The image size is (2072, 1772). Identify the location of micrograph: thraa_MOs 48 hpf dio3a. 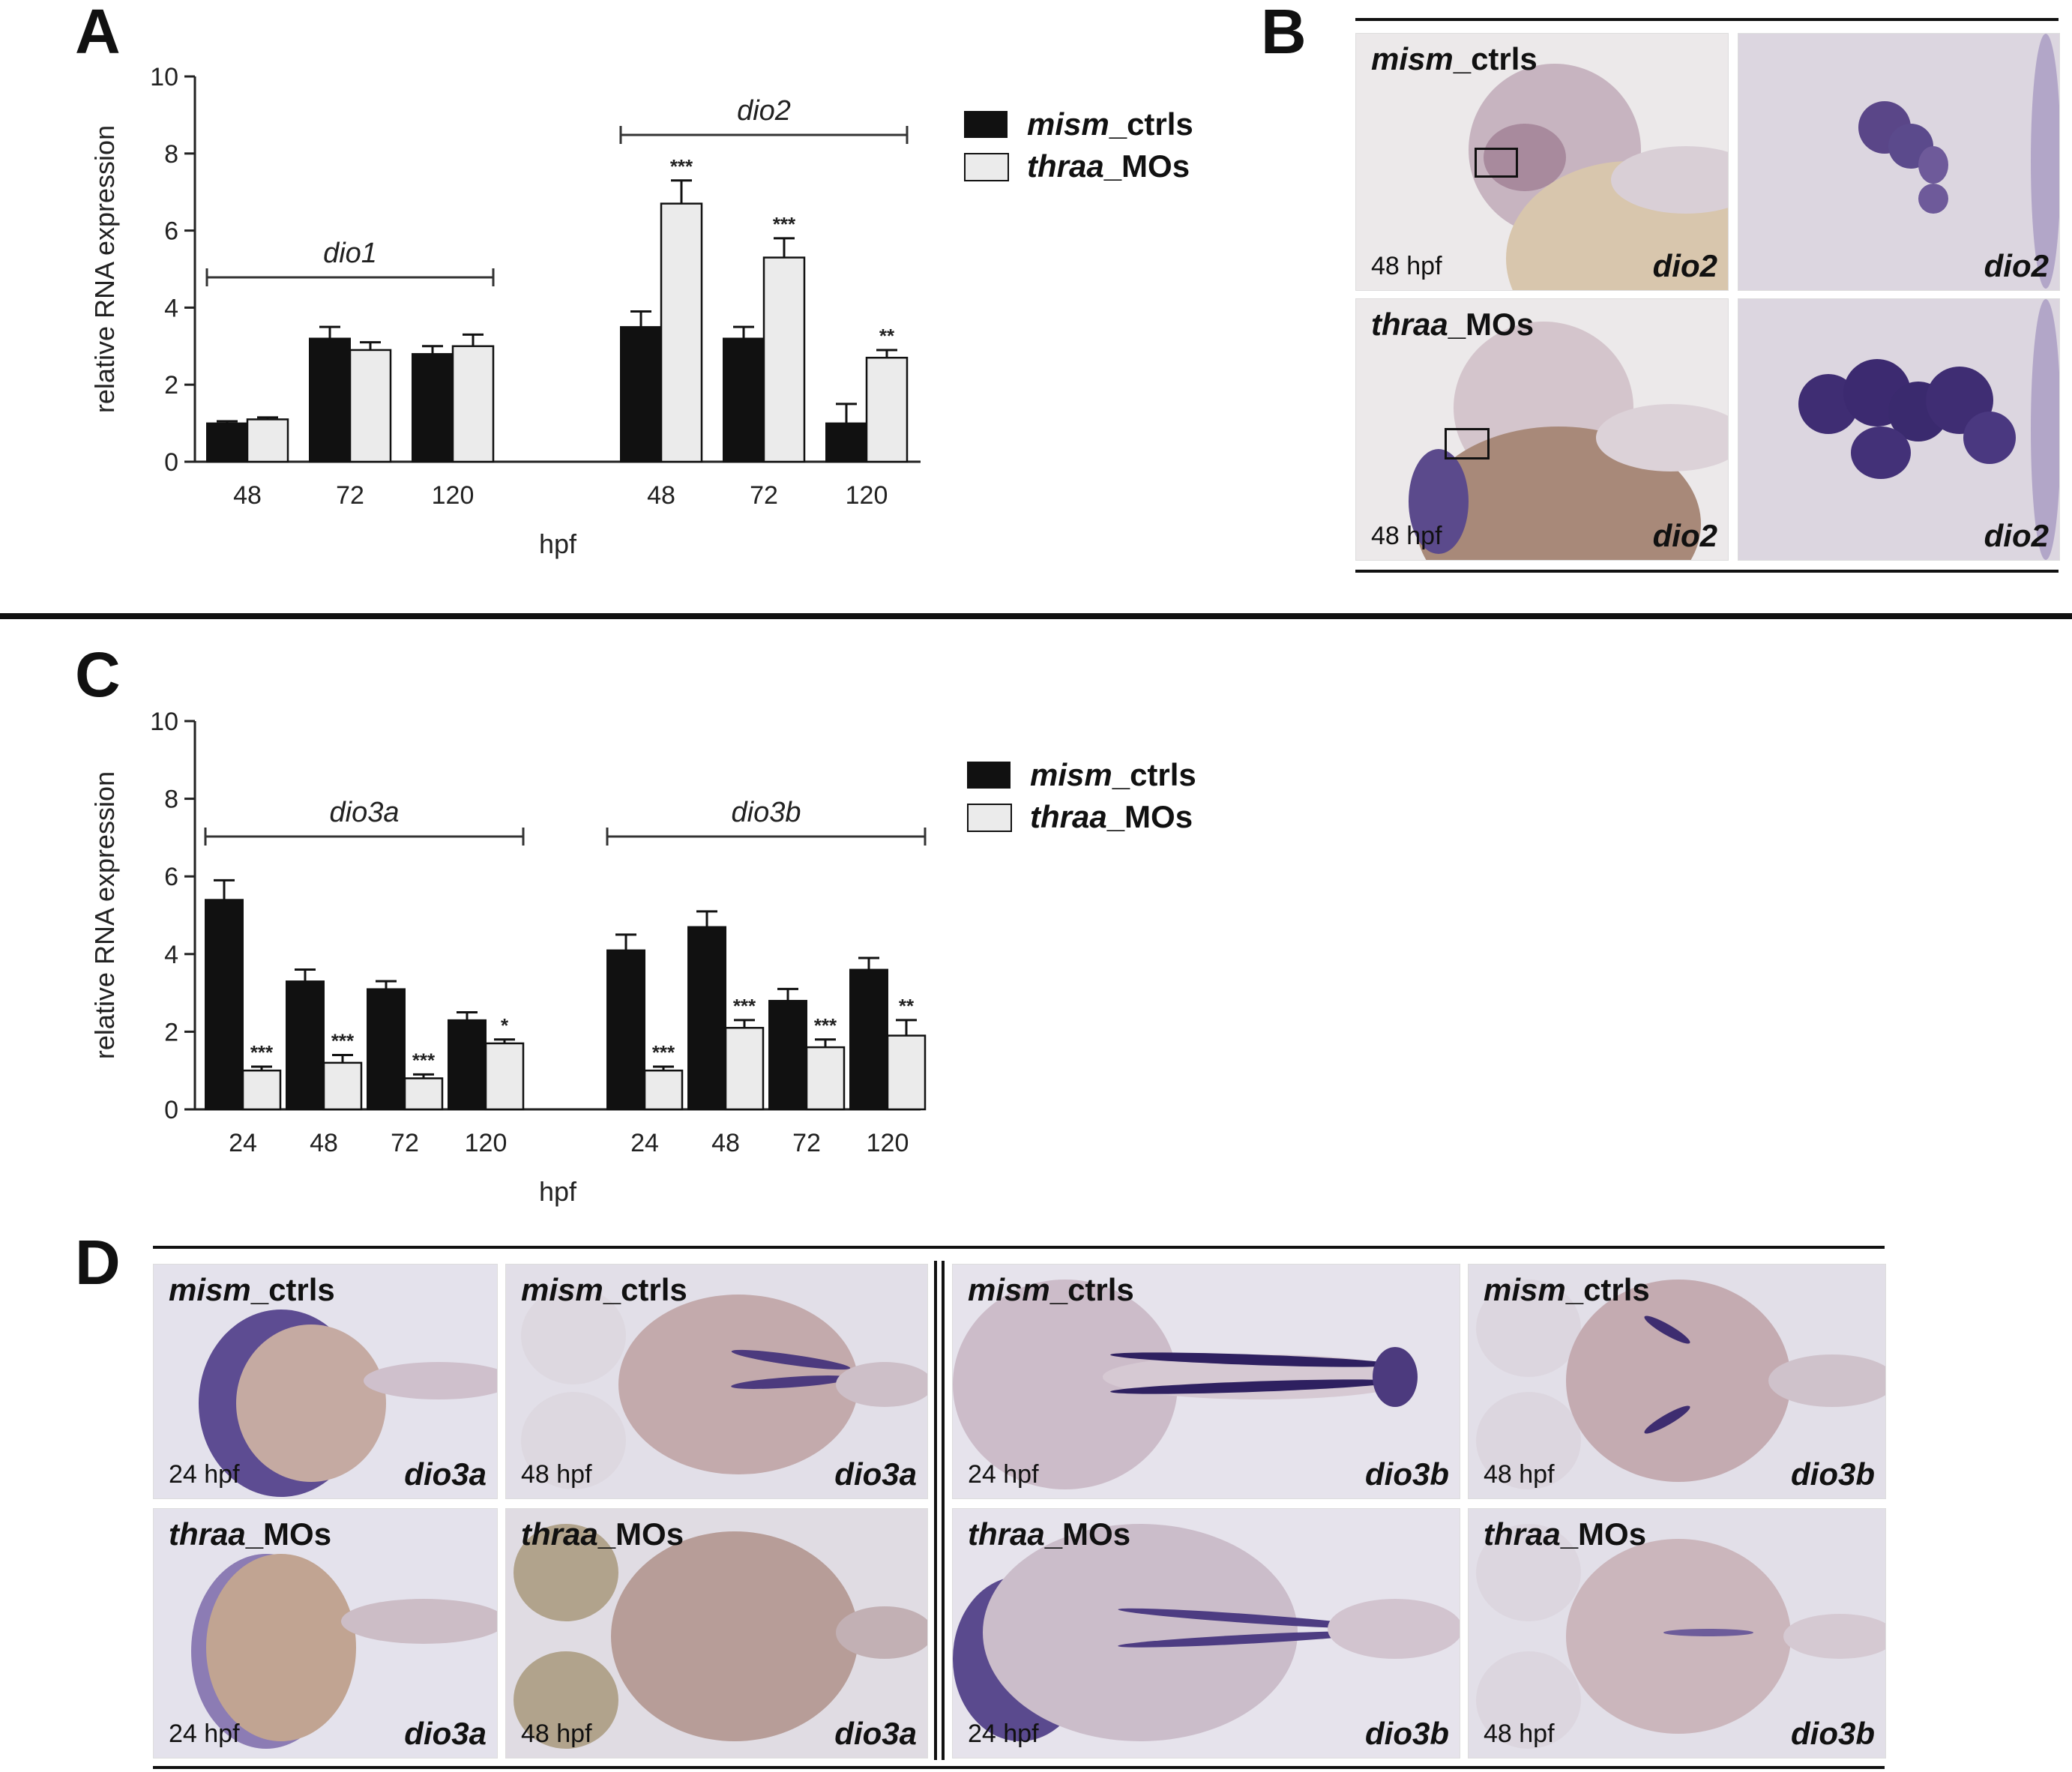
(716, 1633).